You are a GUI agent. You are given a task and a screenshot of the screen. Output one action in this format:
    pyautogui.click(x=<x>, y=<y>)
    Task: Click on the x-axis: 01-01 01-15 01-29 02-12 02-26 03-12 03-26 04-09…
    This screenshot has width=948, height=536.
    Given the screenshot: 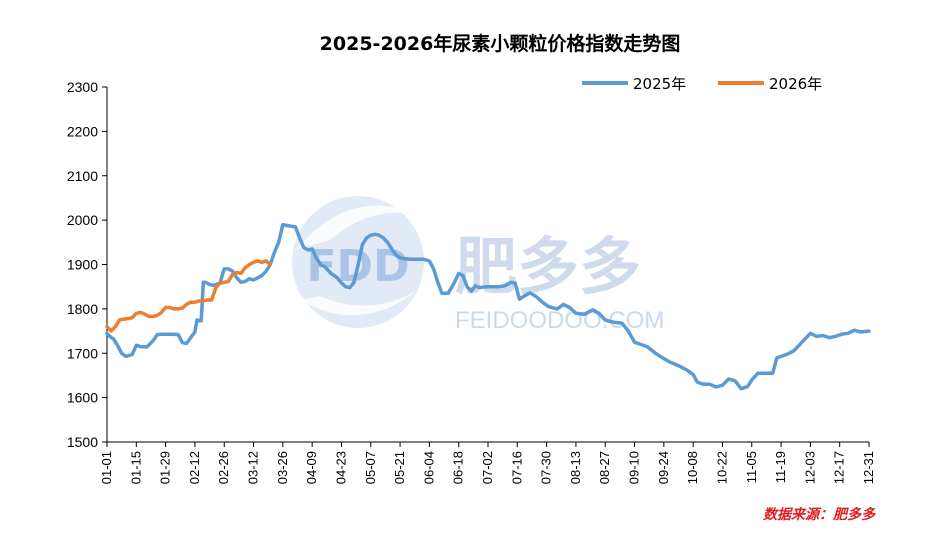 What is the action you would take?
    pyautogui.click(x=487, y=462)
    